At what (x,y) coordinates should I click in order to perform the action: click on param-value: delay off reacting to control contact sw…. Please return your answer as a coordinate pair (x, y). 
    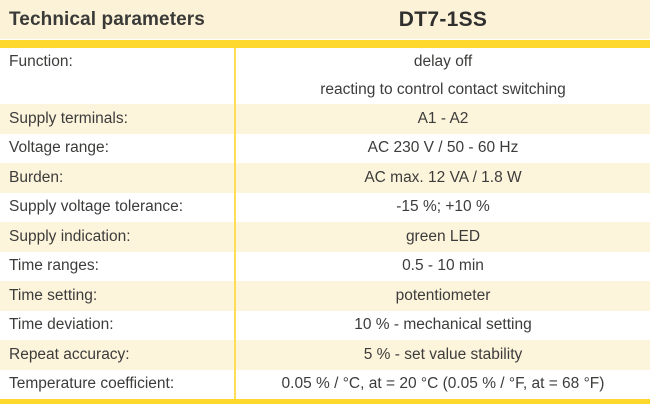
    Looking at the image, I should click on (443, 76).